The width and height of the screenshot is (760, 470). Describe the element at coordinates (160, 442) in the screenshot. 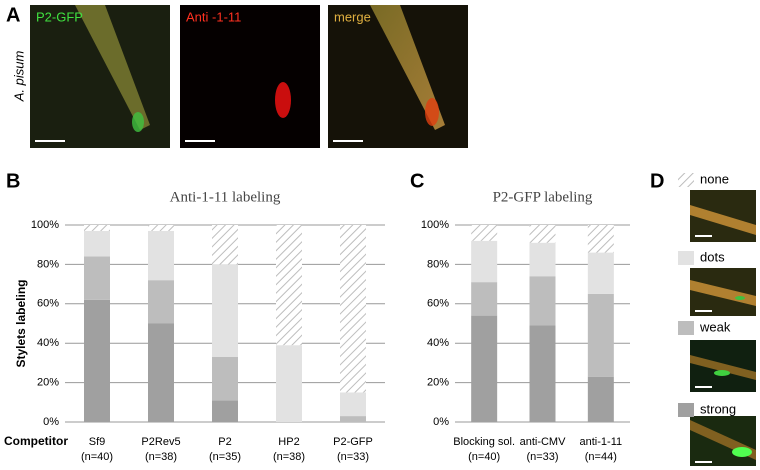

I see `x-tick-label: P2Rev5` at that location.